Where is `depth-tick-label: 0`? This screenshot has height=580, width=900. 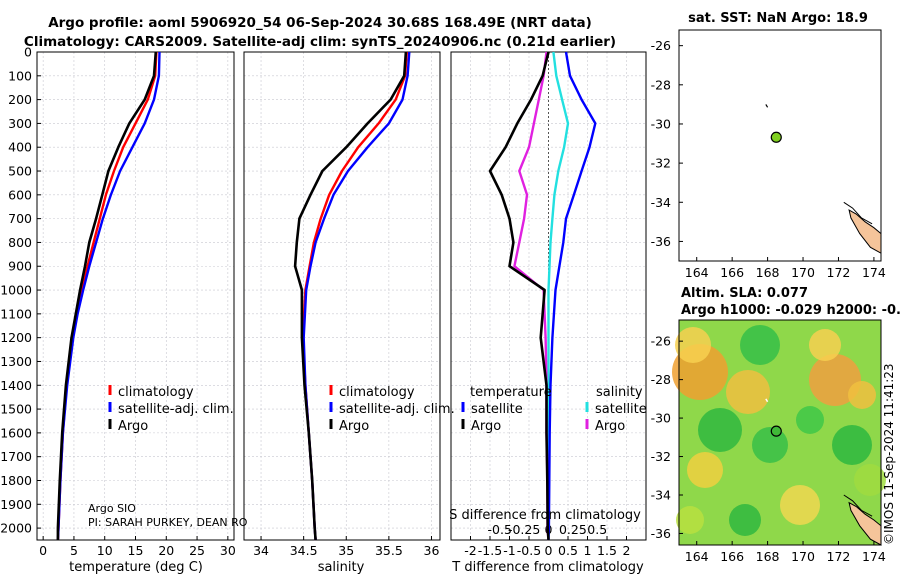
depth-tick-label: 0 is located at coordinates (28, 52).